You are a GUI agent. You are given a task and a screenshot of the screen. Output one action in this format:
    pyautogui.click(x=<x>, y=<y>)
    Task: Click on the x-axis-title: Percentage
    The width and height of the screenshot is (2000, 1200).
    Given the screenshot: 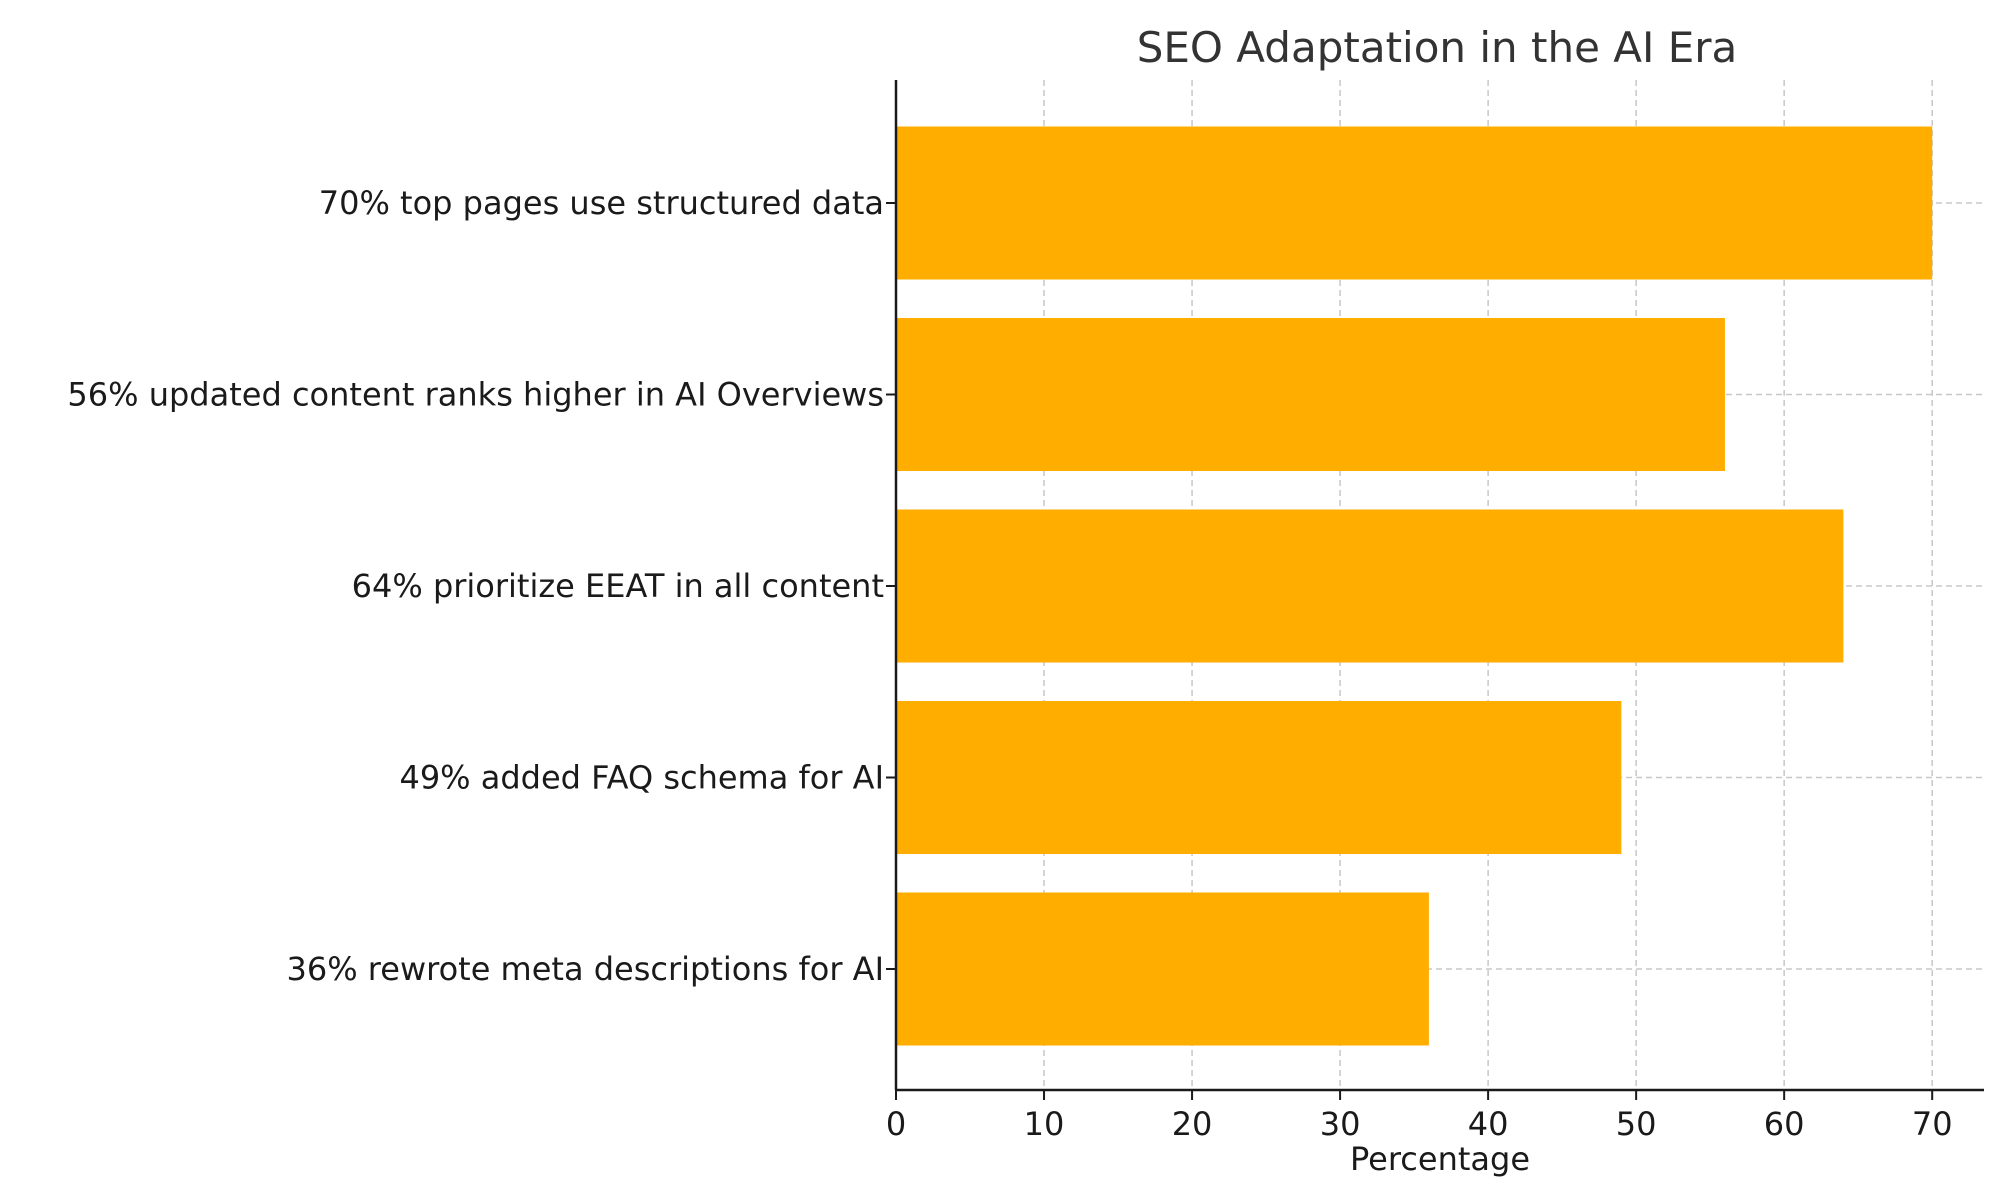 What is the action you would take?
    pyautogui.click(x=1440, y=1159)
    